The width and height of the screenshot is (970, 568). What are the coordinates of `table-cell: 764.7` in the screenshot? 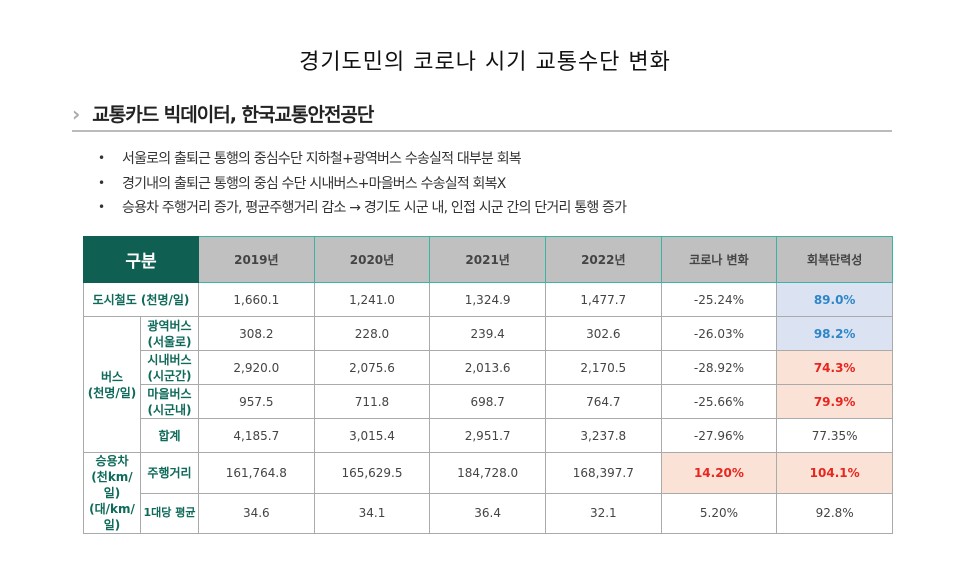 It's located at (603, 401).